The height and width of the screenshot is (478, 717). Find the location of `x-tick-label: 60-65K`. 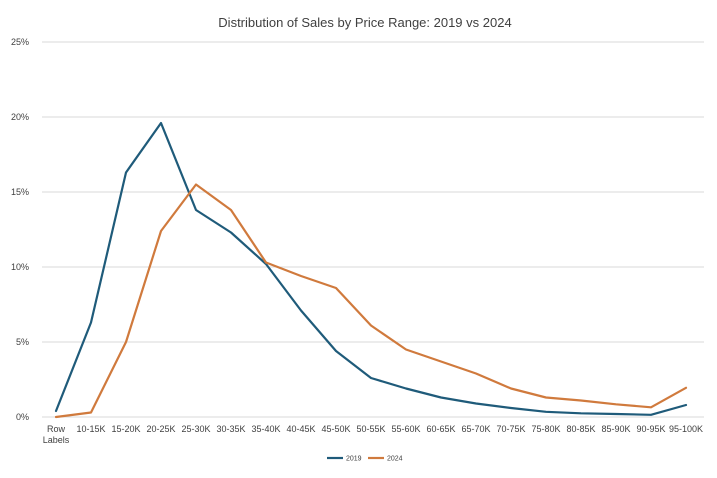

x-tick-label: 60-65K is located at coordinates (440, 429).